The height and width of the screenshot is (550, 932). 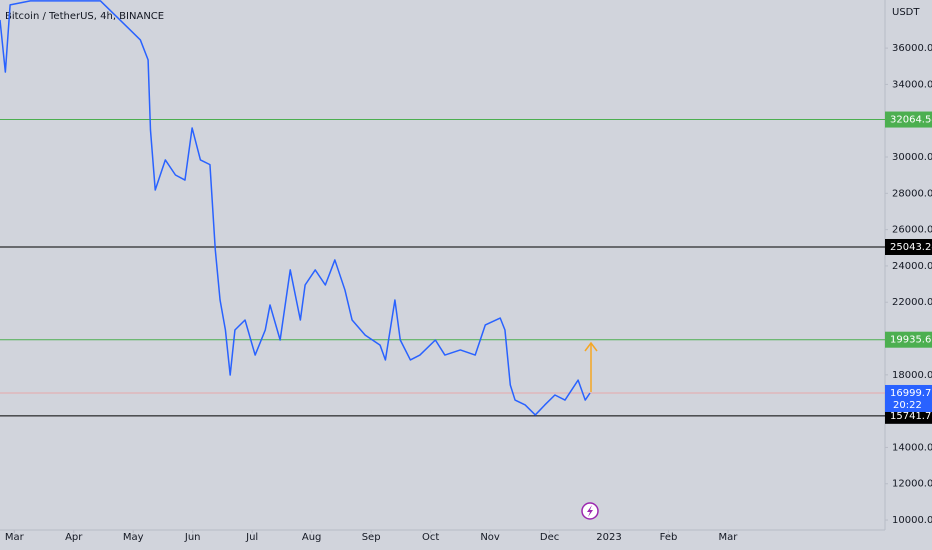 What do you see at coordinates (912, 266) in the screenshot?
I see `y-tick-label: 24000.00` at bounding box center [912, 266].